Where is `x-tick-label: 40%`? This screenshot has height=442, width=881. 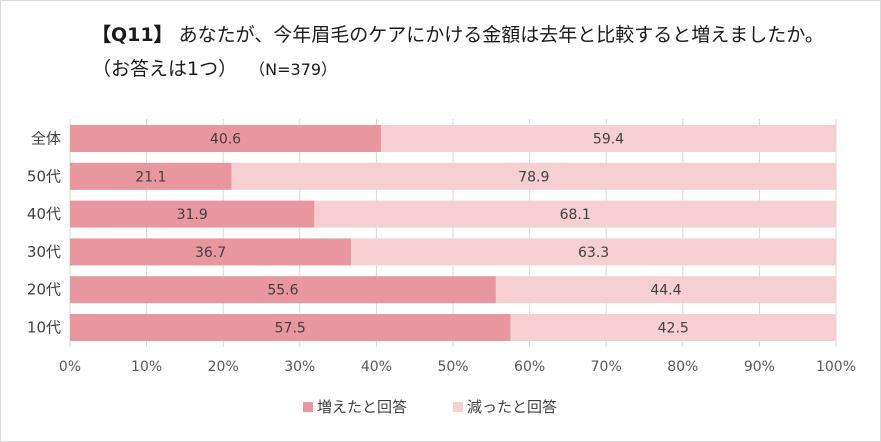 x-tick-label: 40% is located at coordinates (376, 367).